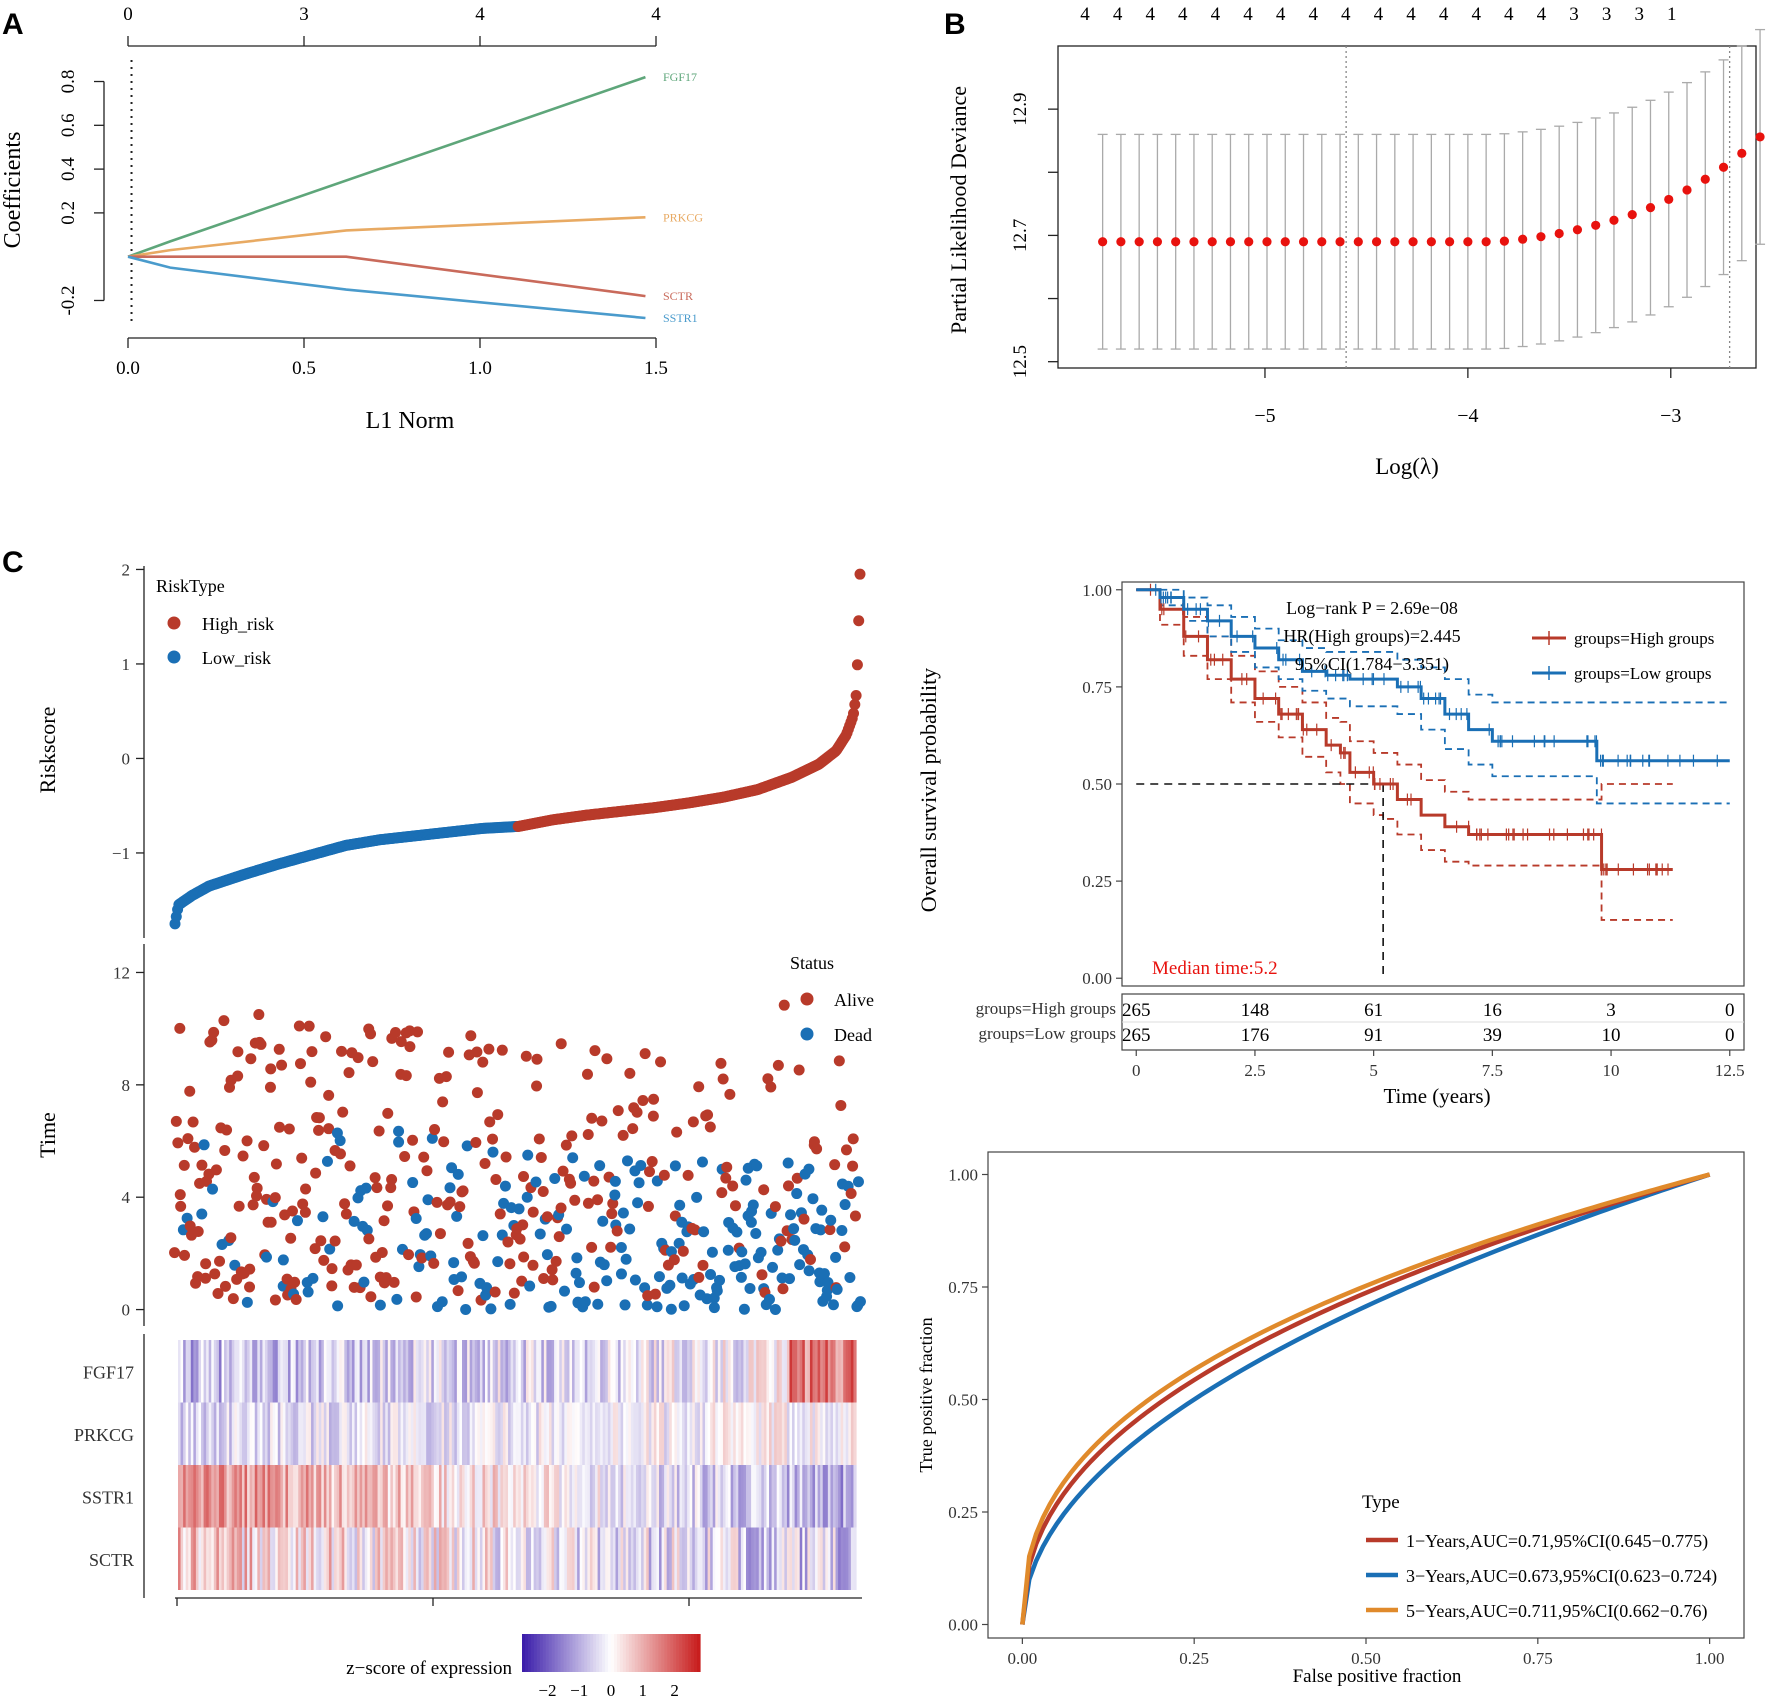 The width and height of the screenshot is (1772, 1697). I want to click on y-tick-label: 0.2, so click(68, 213).